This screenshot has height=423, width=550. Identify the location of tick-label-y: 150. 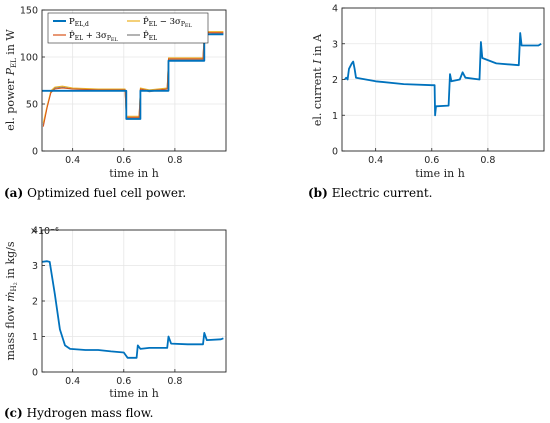
(29, 11).